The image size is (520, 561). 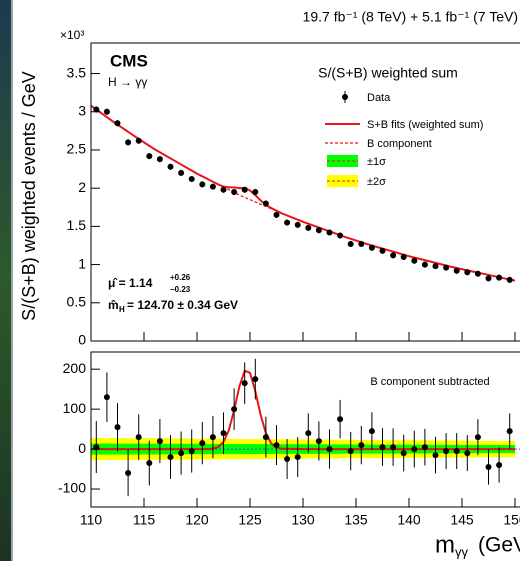 What do you see at coordinates (91, 520) in the screenshot?
I see `x-tick-label: 110` at bounding box center [91, 520].